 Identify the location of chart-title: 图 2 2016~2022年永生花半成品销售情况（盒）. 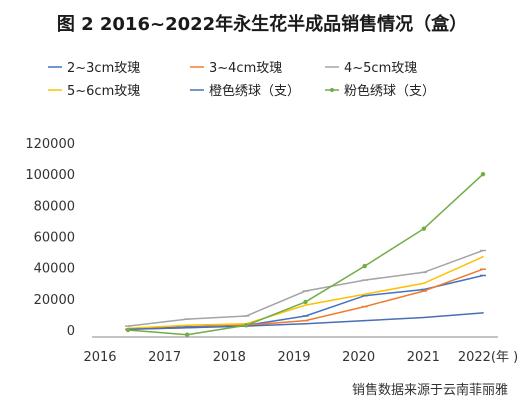
(262, 24).